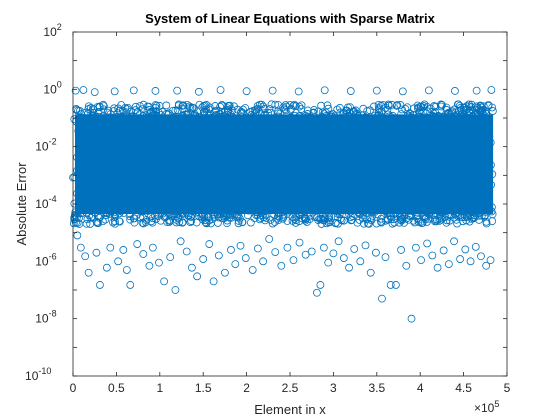  Describe the element at coordinates (38, 374) in the screenshot. I see `y-tick-label: 10⁻¹⁰` at that location.